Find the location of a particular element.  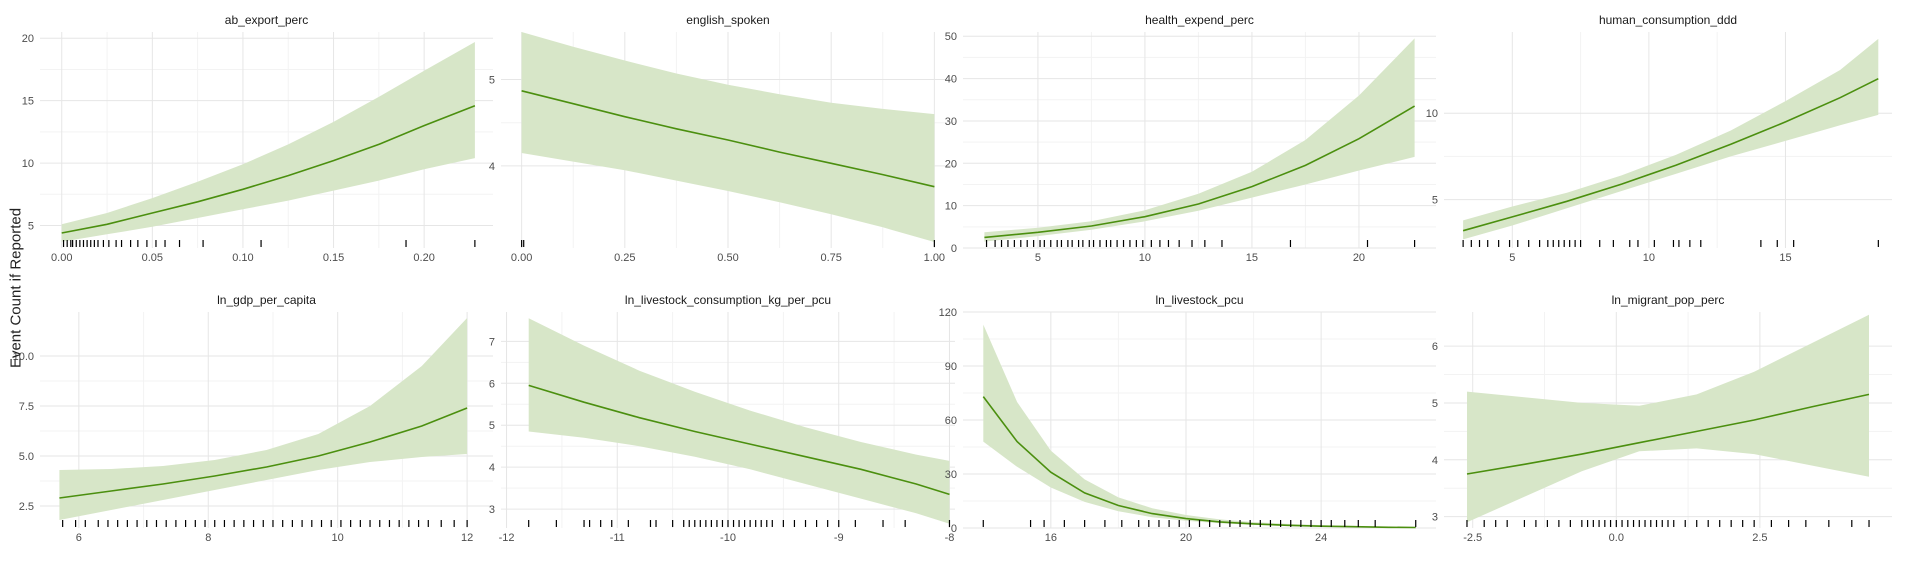

panel-title: human_consumption_ddd is located at coordinates (1668, 20).